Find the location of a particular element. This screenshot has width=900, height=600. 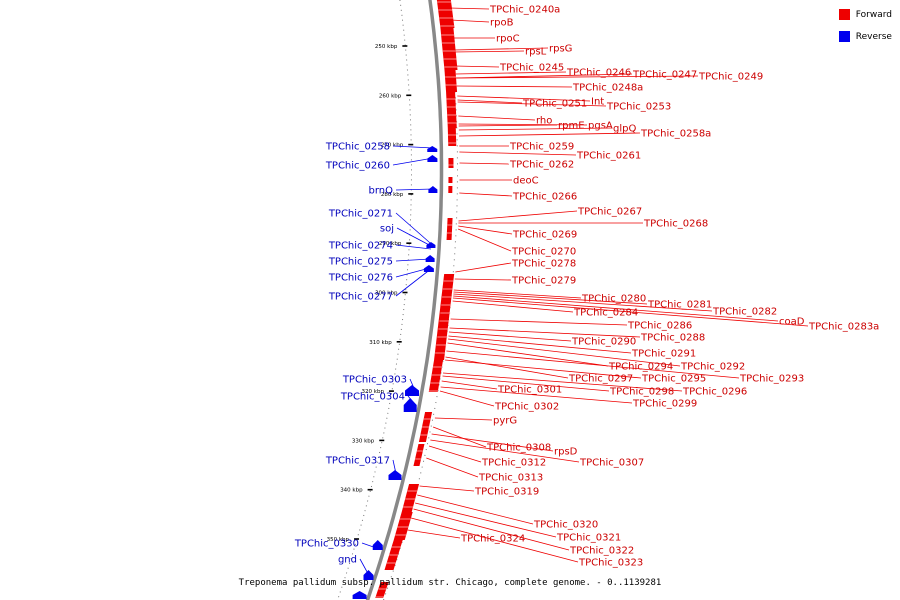

forward-gene-label: TPChic_0280 is located at coordinates (613, 299).